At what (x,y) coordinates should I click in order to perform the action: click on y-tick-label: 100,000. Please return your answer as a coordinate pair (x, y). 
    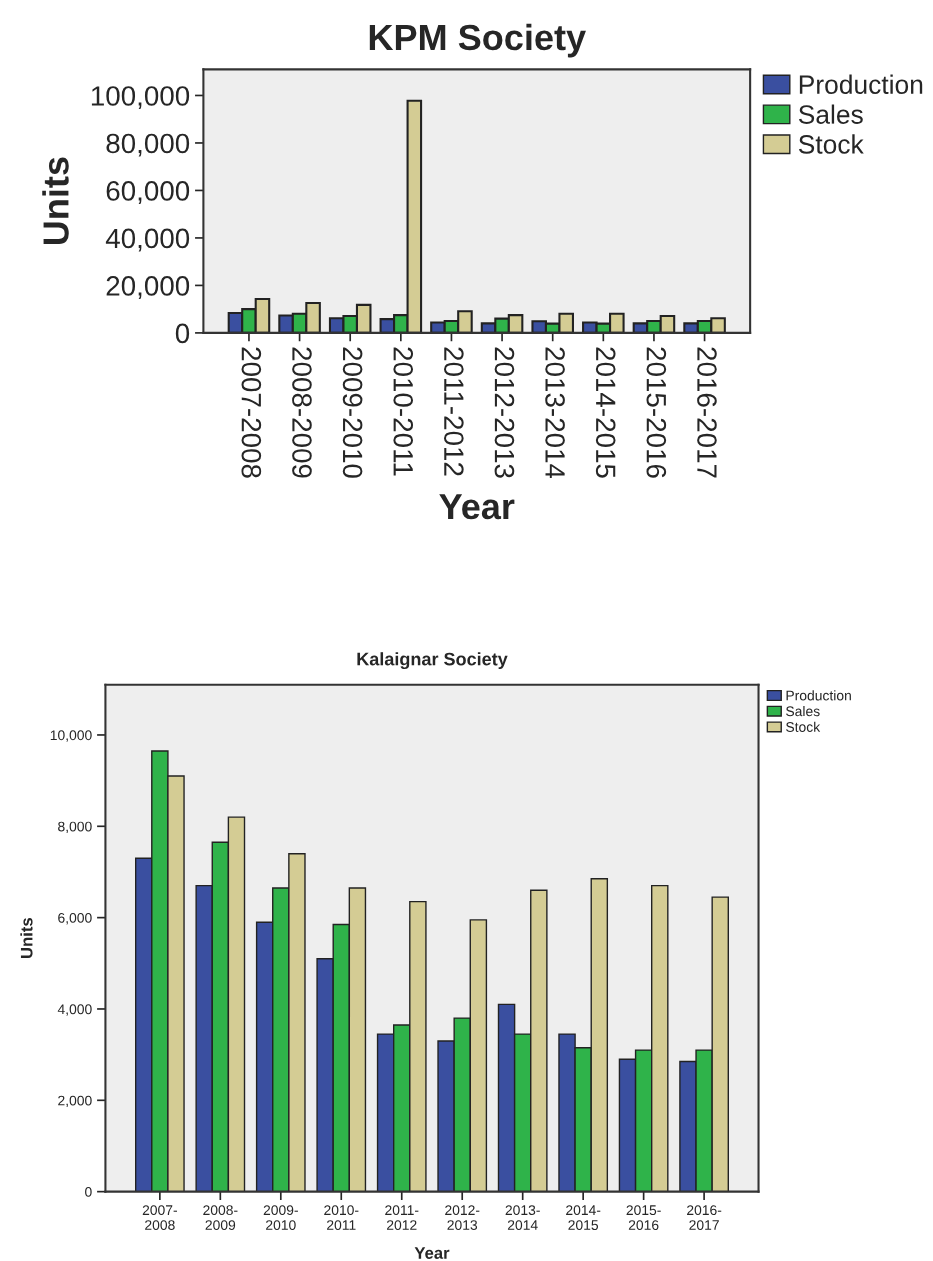
    Looking at the image, I should click on (140, 98).